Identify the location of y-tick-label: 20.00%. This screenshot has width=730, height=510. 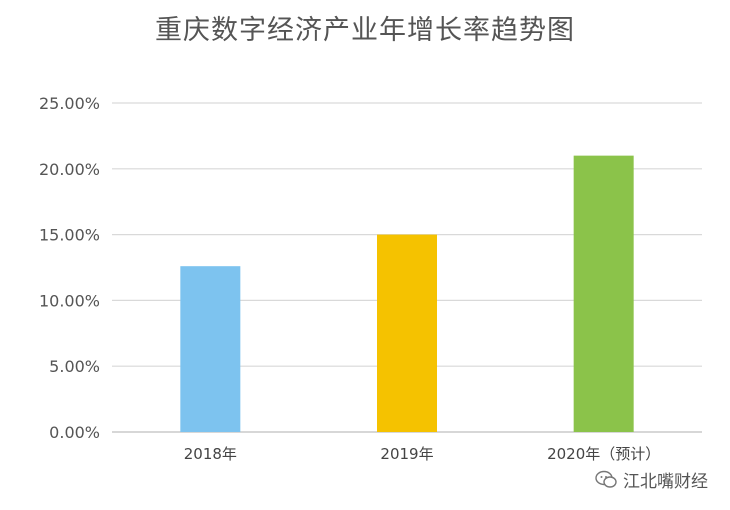
(69, 169).